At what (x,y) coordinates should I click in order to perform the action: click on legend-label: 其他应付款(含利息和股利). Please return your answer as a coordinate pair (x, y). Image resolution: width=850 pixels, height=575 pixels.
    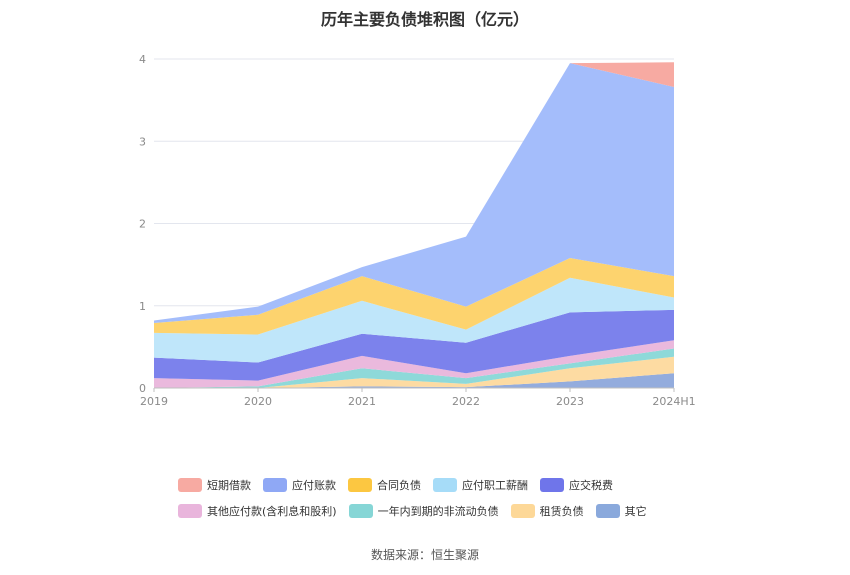
    Looking at the image, I should click on (272, 511).